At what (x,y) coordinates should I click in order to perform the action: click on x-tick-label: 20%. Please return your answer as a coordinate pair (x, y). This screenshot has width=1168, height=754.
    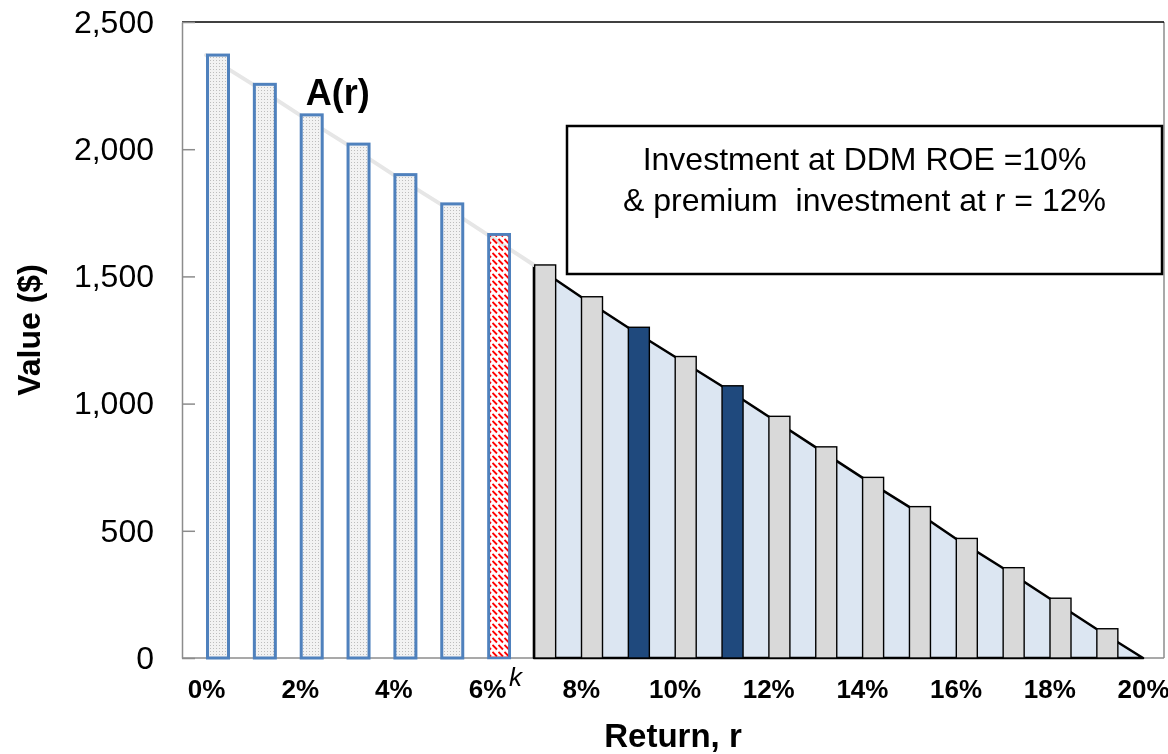
    Looking at the image, I should click on (1142, 689).